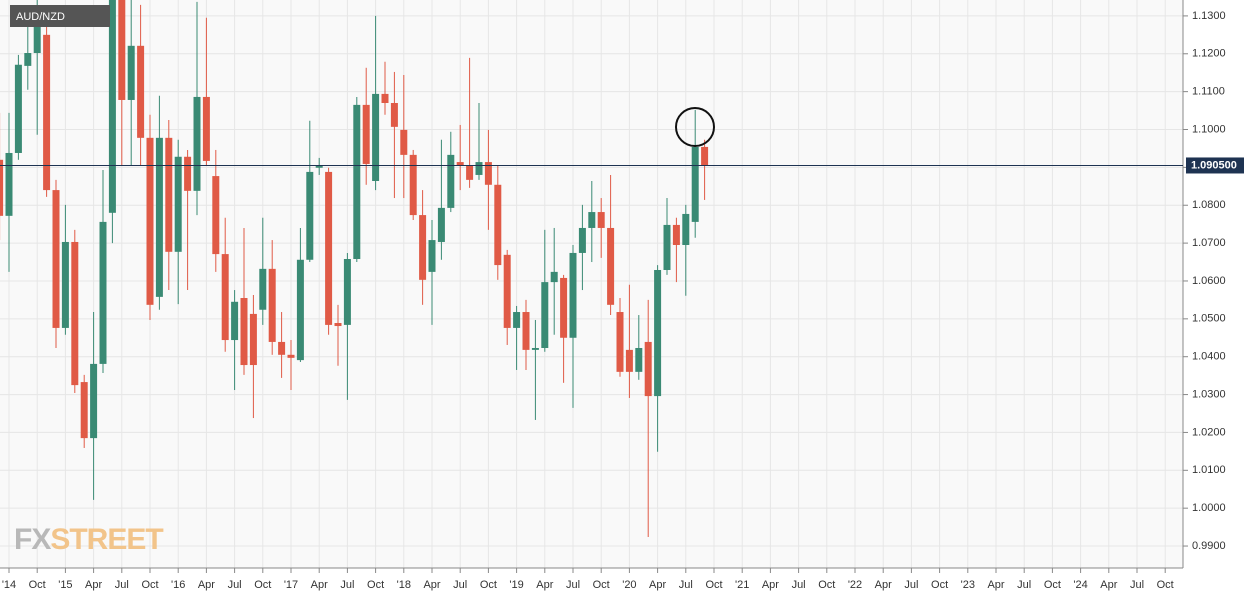  Describe the element at coordinates (516, 585) in the screenshot. I see `x-tick-label: '19` at that location.